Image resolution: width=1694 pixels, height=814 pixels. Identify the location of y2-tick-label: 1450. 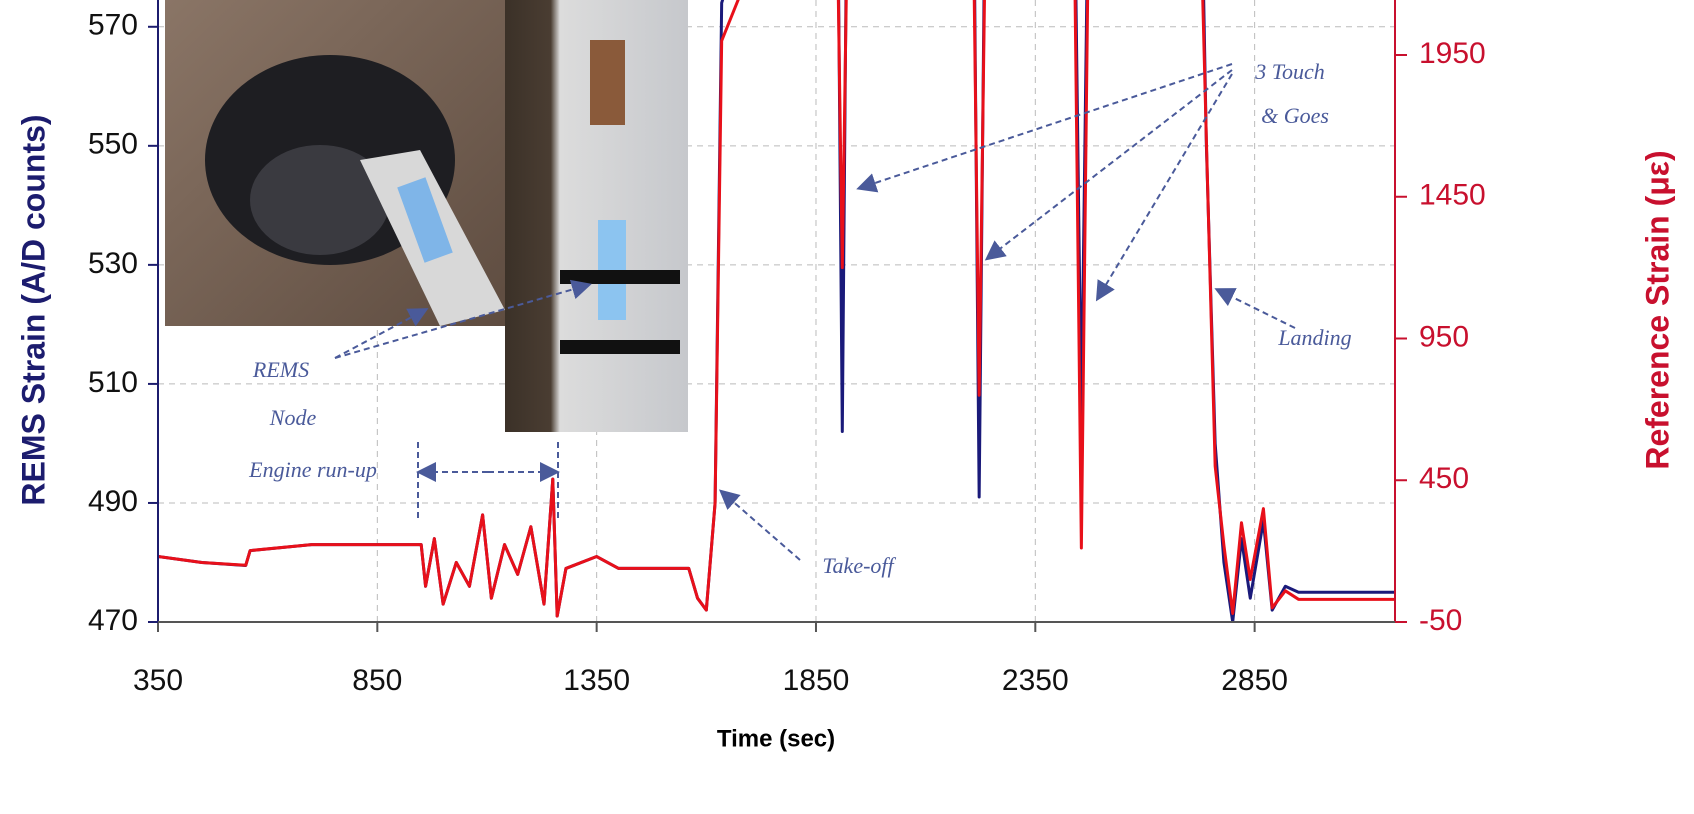
(1452, 195).